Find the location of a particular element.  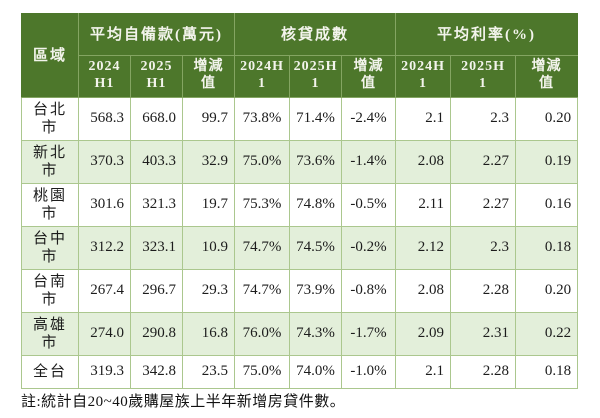

region-cell: 台中 市 is located at coordinates (50, 247).